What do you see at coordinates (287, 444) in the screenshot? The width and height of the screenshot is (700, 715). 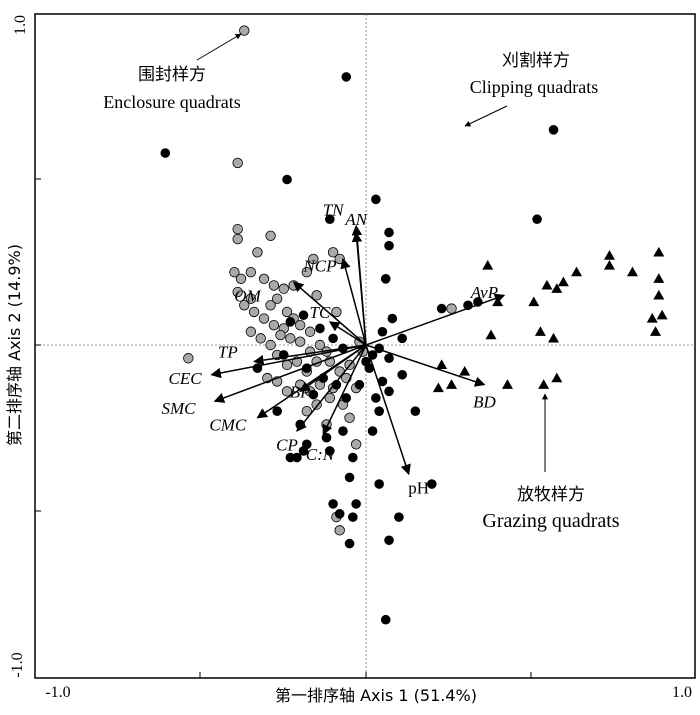 I see `vector-label-cp: CP` at bounding box center [287, 444].